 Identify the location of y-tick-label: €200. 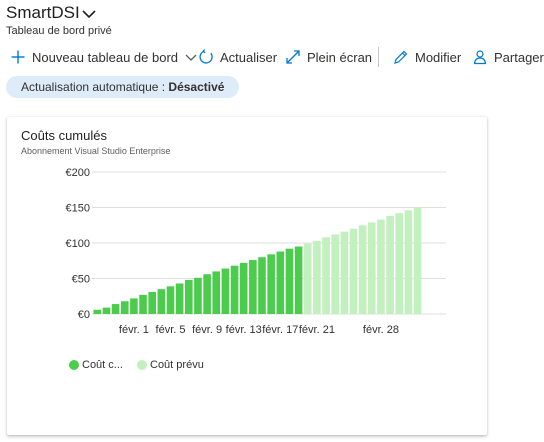
(78, 173).